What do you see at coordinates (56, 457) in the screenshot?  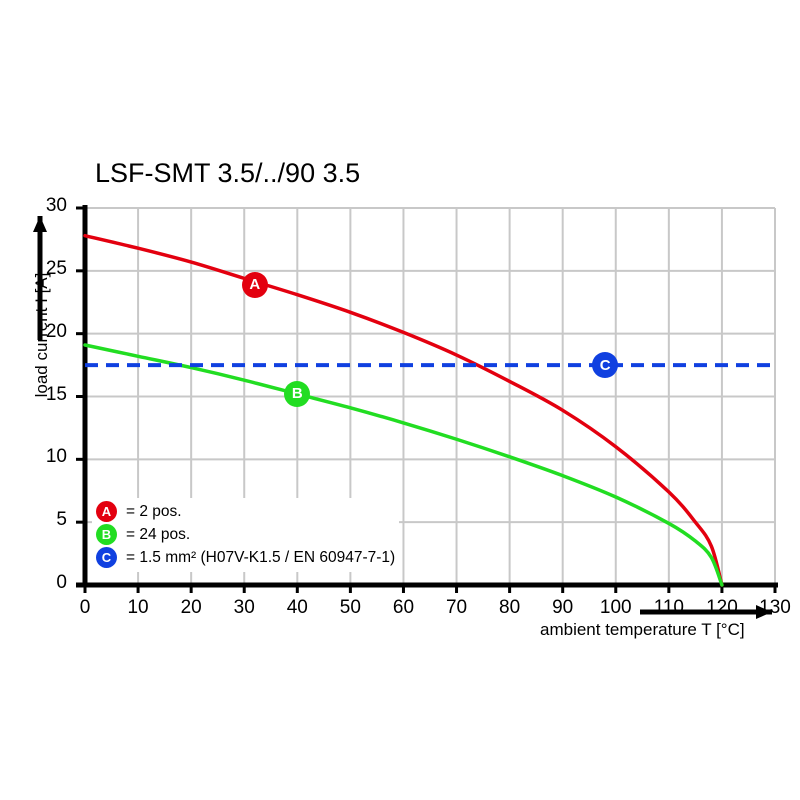 I see `y-tick-label: 10` at bounding box center [56, 457].